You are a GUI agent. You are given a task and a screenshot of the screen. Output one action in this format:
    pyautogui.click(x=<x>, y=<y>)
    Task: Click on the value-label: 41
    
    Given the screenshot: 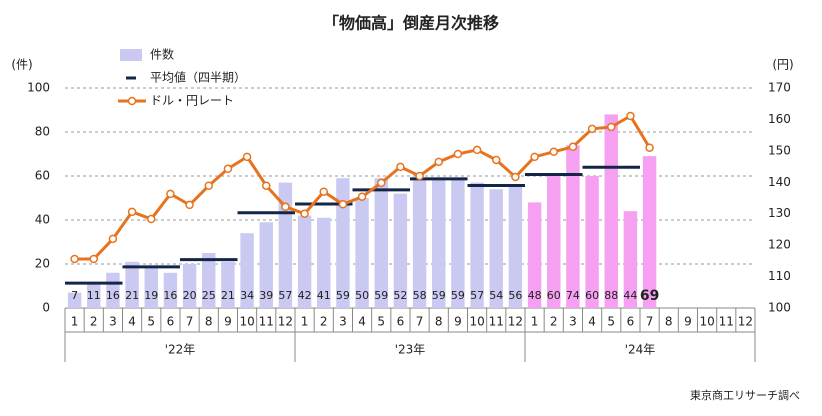 What is the action you would take?
    pyautogui.click(x=324, y=295)
    